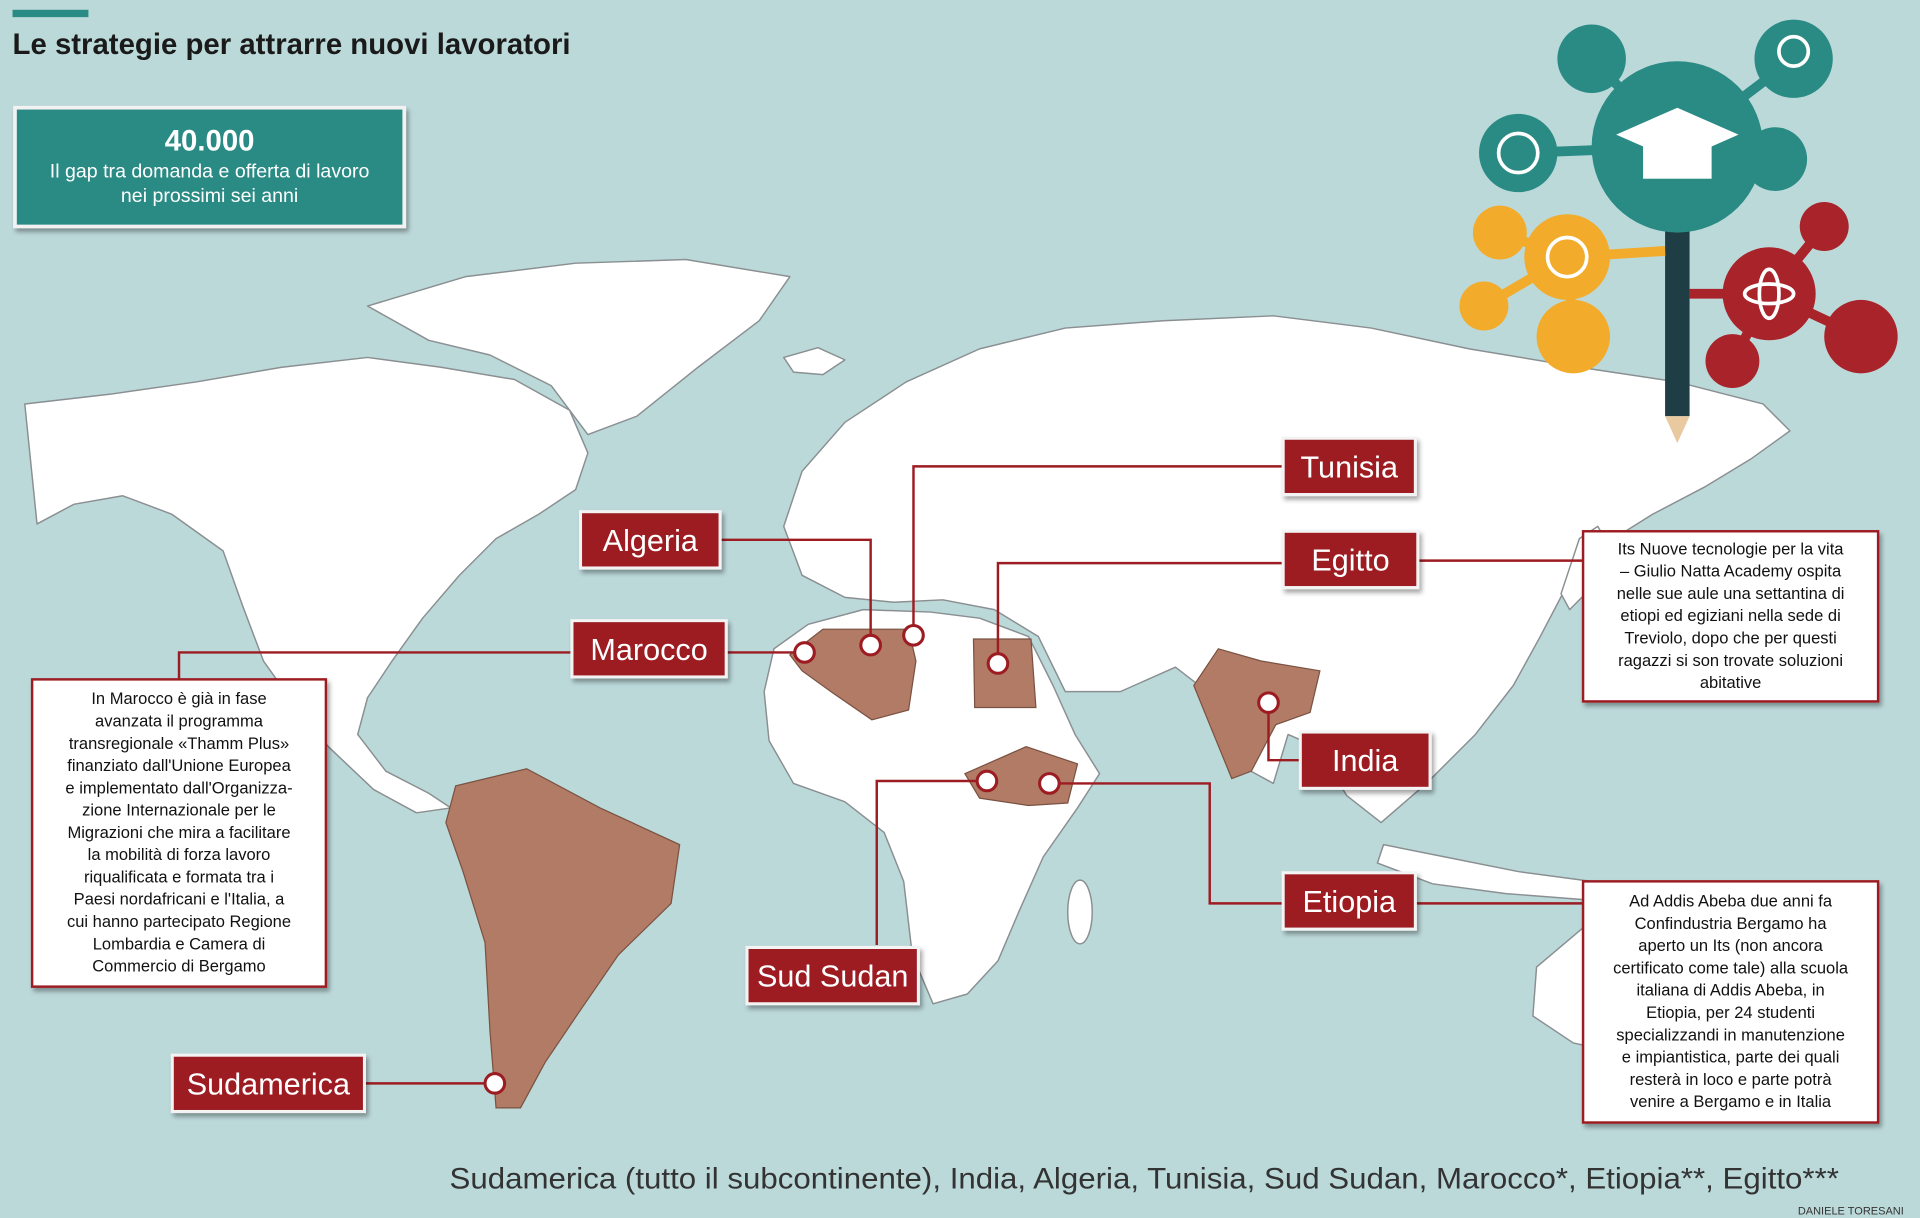  Describe the element at coordinates (1731, 1057) in the screenshot. I see `note-text: e impiantistica, parte dei quali` at that location.